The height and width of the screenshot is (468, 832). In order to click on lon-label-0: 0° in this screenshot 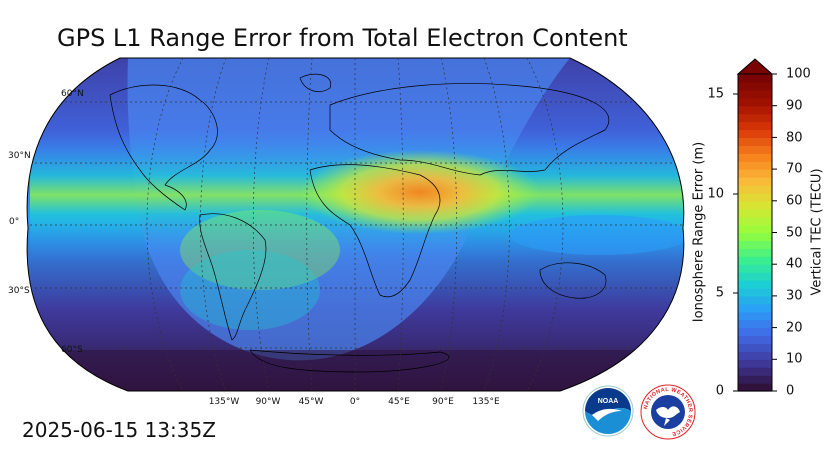, I will do `click(355, 402)`.